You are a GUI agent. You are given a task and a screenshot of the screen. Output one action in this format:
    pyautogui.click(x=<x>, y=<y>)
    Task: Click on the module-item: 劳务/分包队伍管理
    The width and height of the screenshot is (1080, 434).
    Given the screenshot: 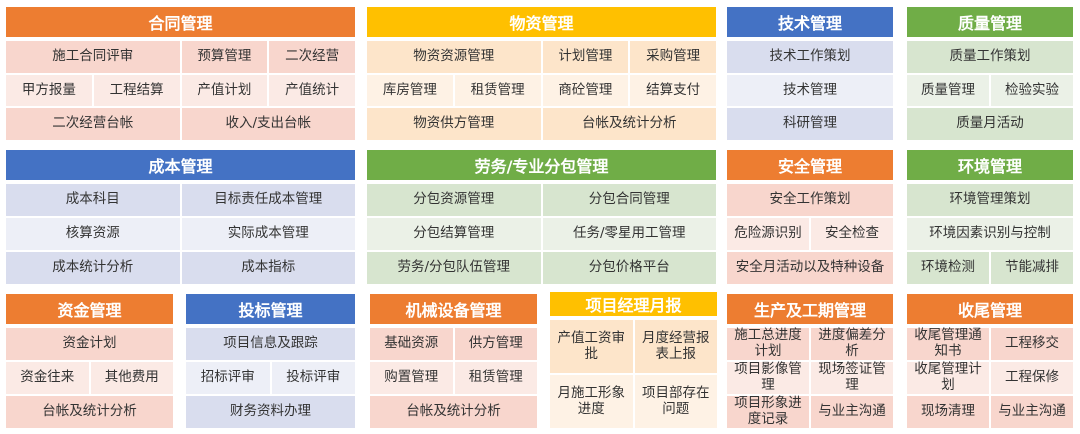 What is the action you would take?
    pyautogui.click(x=454, y=268)
    